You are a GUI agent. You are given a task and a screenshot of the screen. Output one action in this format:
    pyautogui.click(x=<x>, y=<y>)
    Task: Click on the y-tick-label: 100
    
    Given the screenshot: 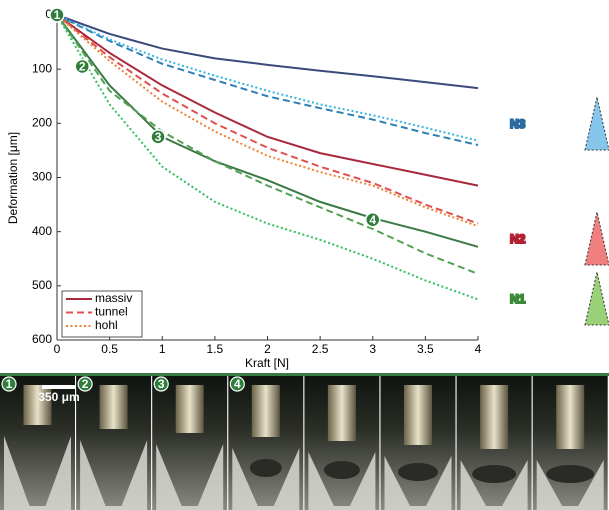 What is the action you would take?
    pyautogui.click(x=42, y=68)
    